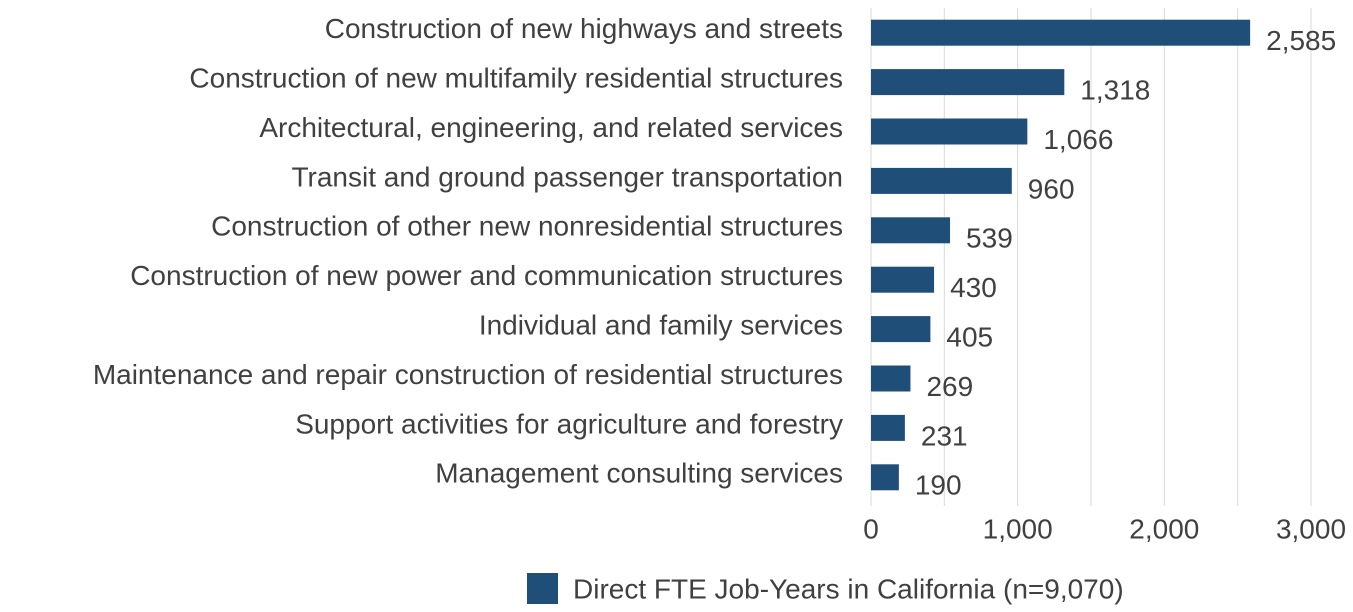 The width and height of the screenshot is (1353, 612). I want to click on category-label: Management consulting services, so click(639, 473).